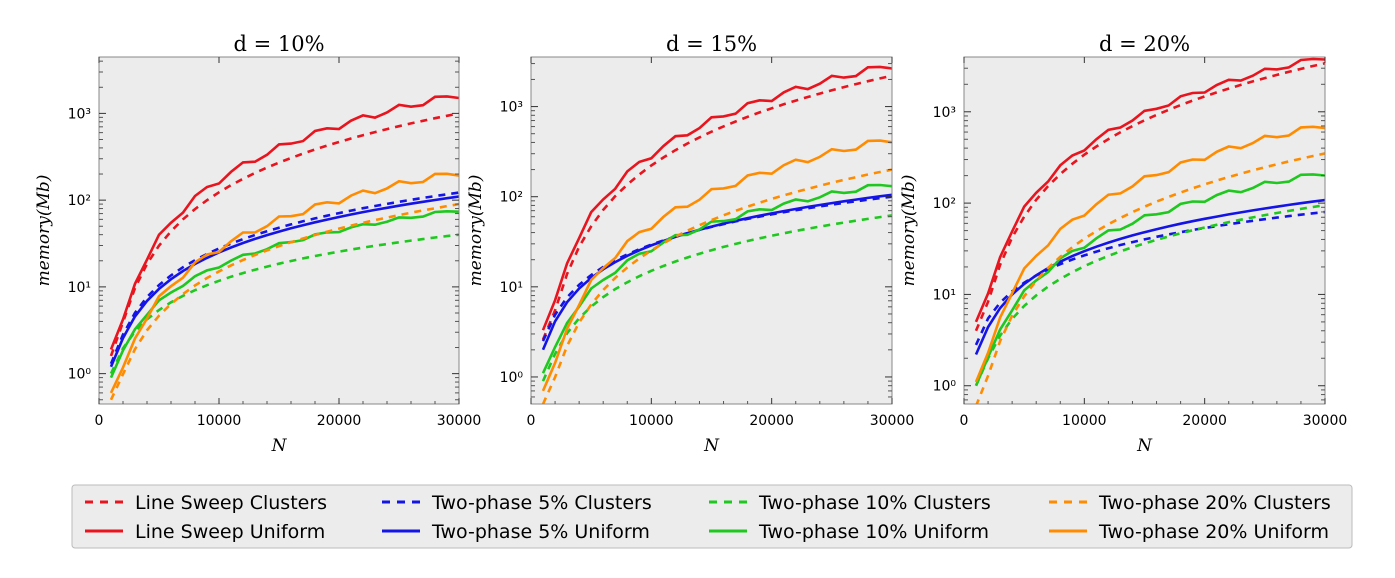  Describe the element at coordinates (231, 503) in the screenshot. I see `legend-label: Line Sweep Clusters` at that location.